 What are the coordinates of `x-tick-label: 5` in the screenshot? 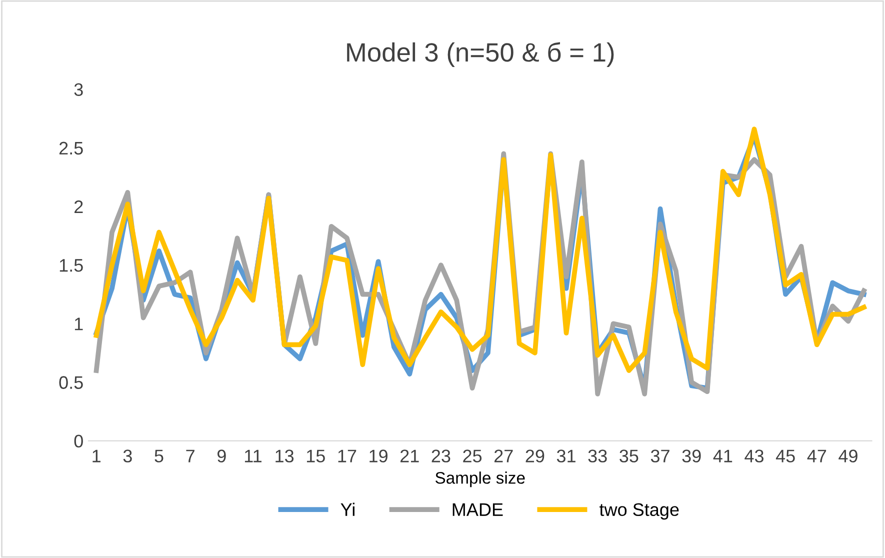 It's located at (159, 456).